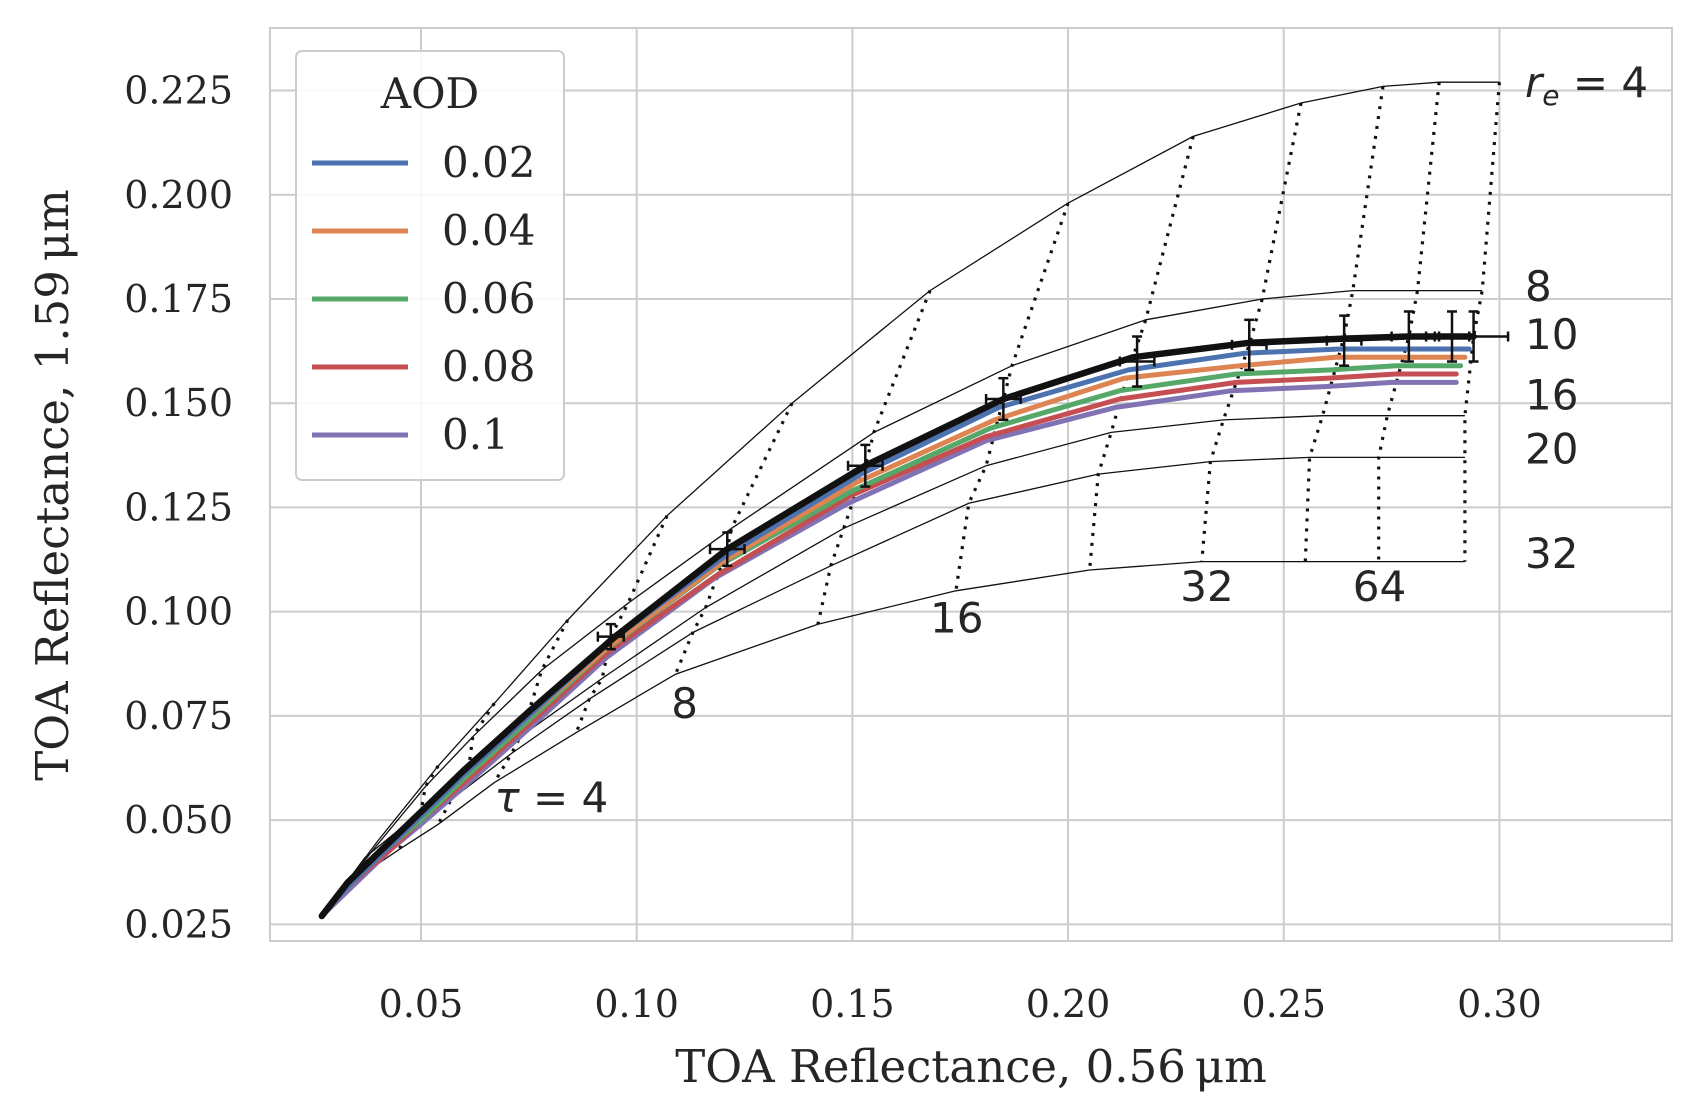  What do you see at coordinates (410, 434) in the screenshot?
I see `legend-entry: 0.1` at bounding box center [410, 434].